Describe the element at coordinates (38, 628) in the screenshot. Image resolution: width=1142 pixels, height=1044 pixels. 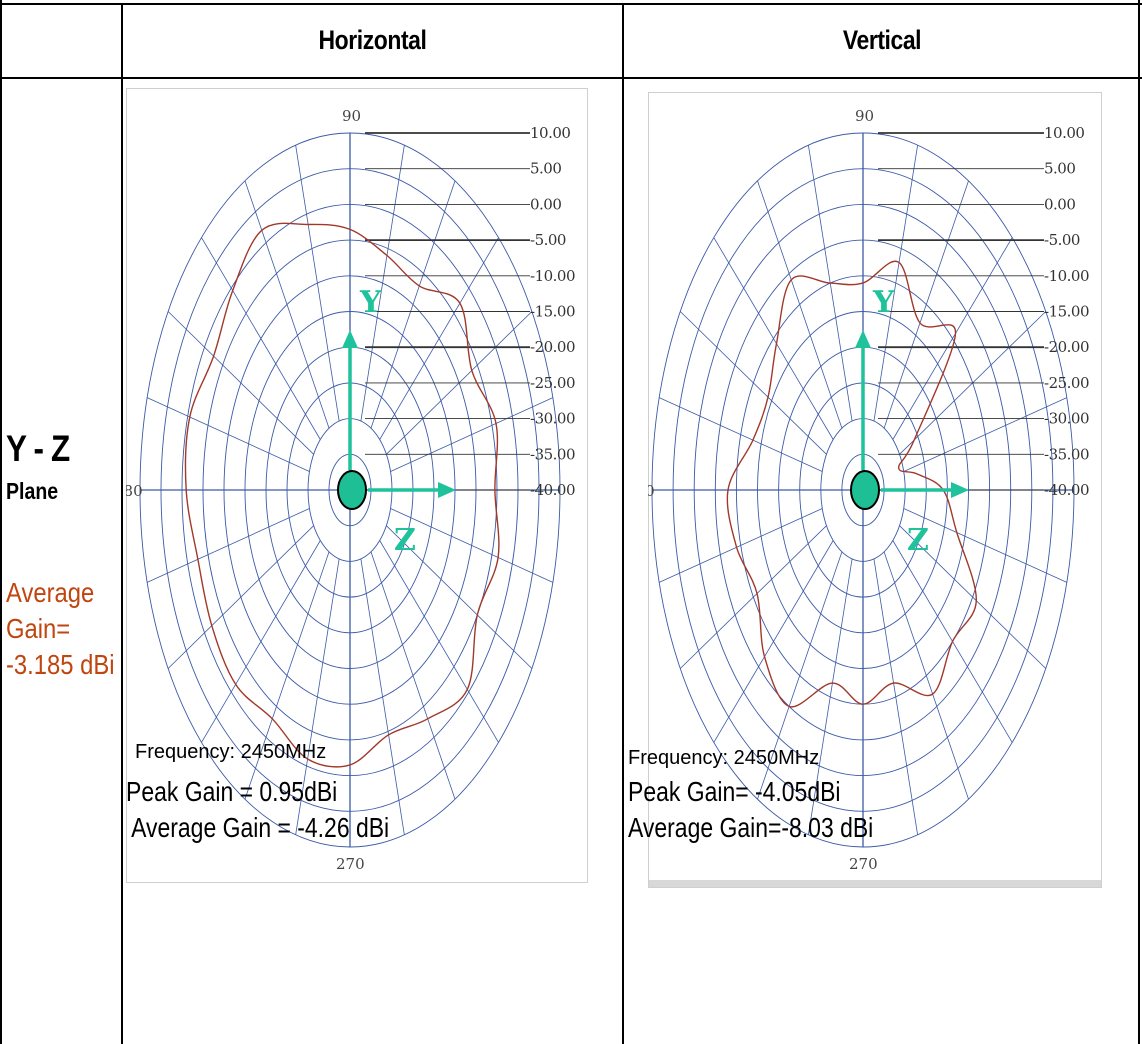
I see `plane-average-label-2: Gain=` at that location.